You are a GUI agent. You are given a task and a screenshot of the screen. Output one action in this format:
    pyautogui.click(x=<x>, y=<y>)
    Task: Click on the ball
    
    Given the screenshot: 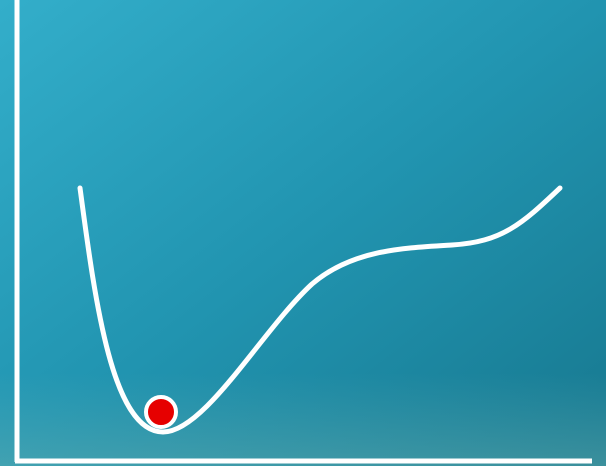 What is the action you would take?
    pyautogui.click(x=161, y=412)
    